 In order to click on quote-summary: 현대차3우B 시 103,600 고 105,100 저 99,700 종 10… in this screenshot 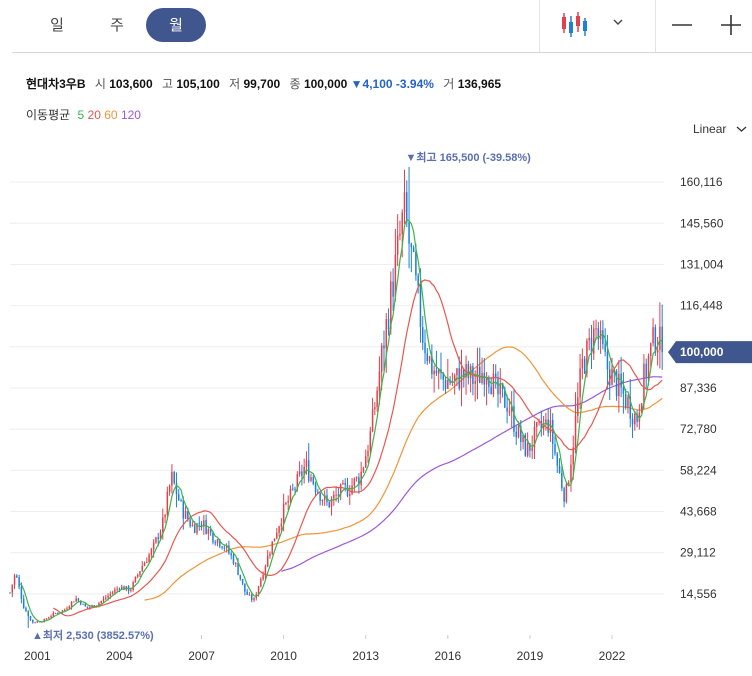, I will do `click(263, 83)`.